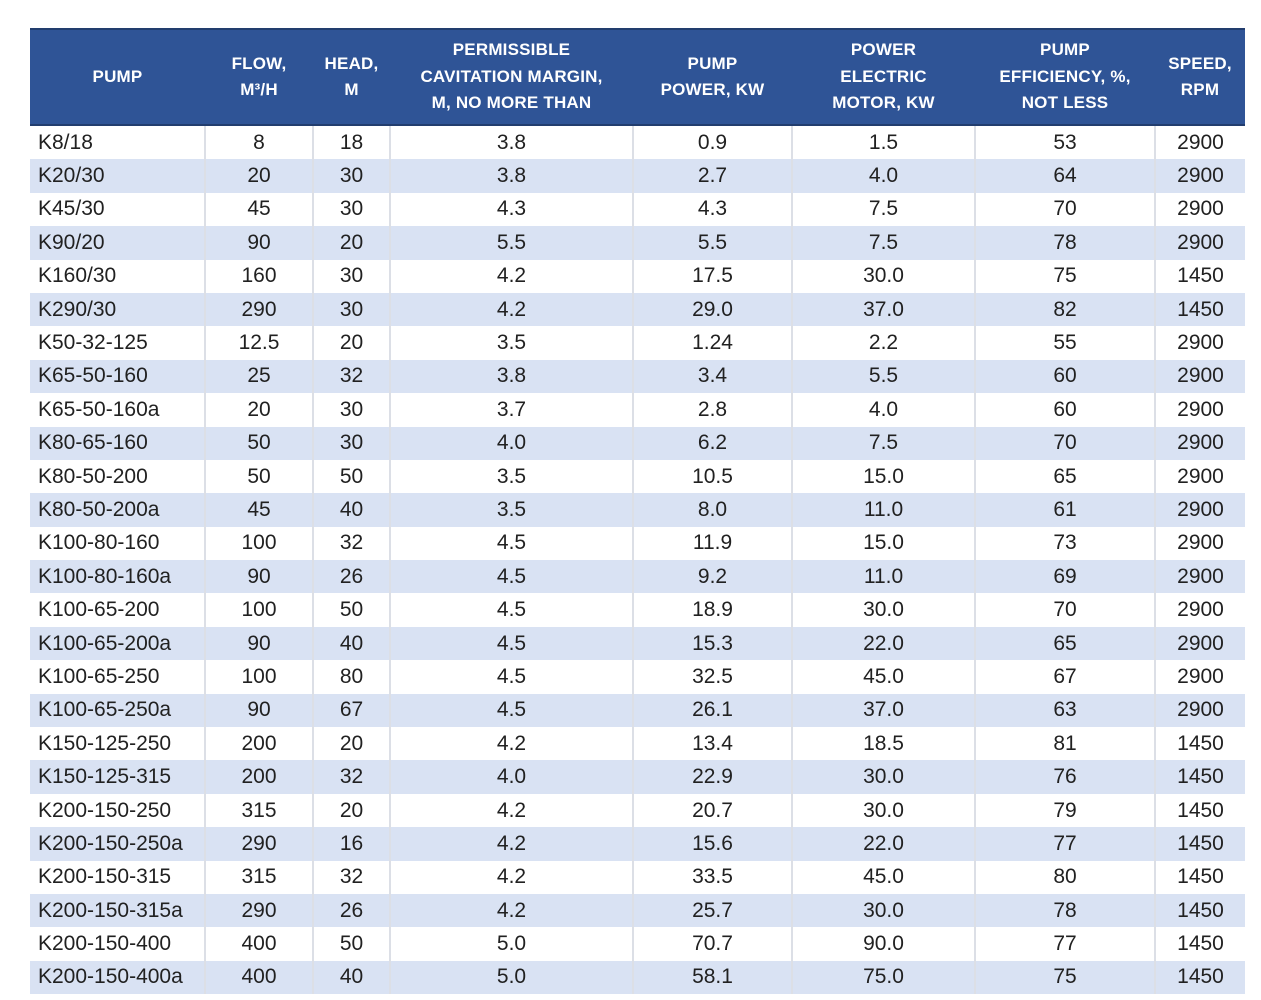 This screenshot has height=1000, width=1261. What do you see at coordinates (883, 844) in the screenshot?
I see `cell-motor_power: 22.0` at bounding box center [883, 844].